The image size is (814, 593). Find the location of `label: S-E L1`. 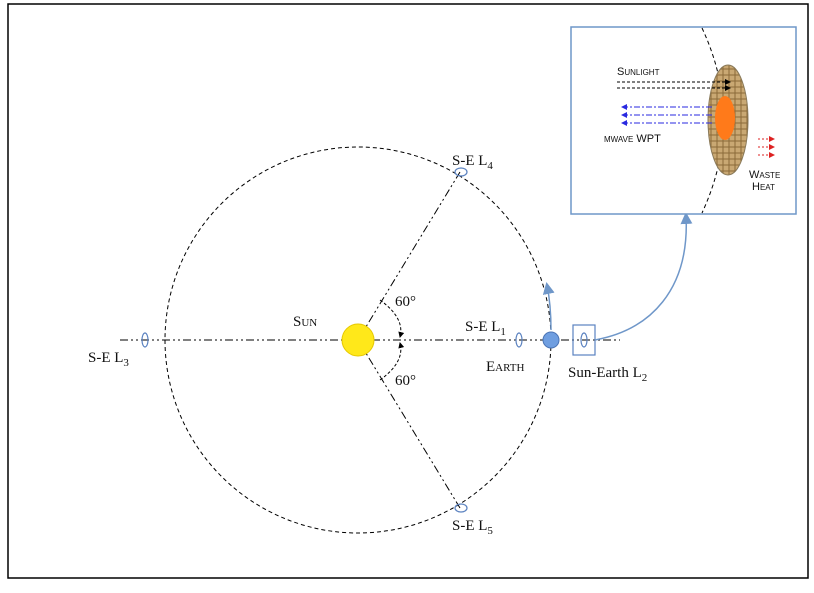

label: S-E L1 is located at coordinates (485, 328).